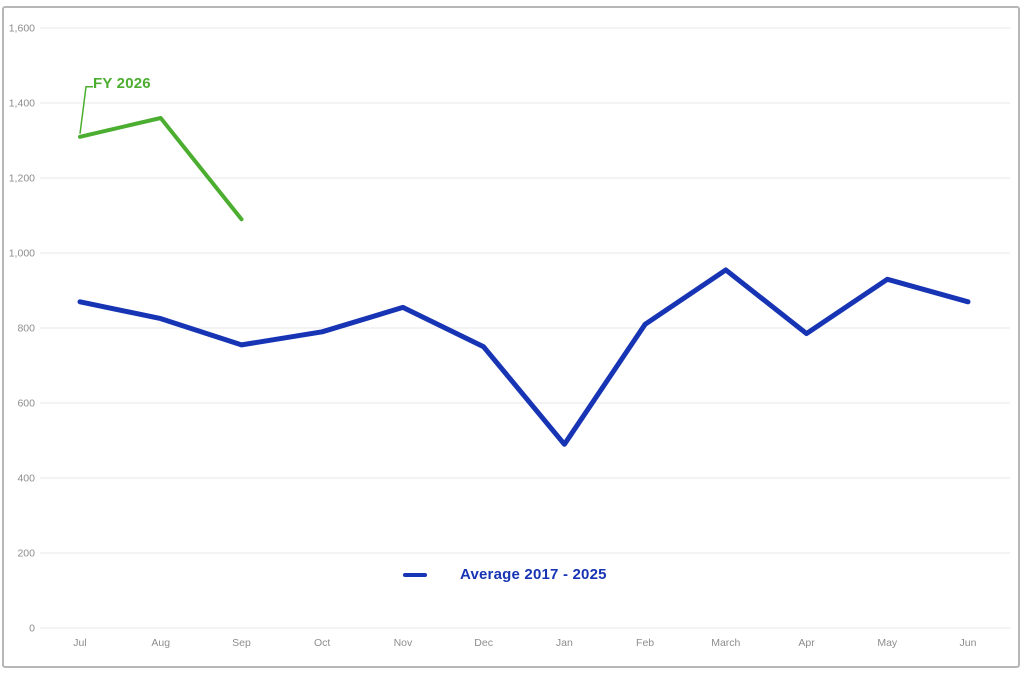  I want to click on x-axis-month-label: Oct, so click(322, 643).